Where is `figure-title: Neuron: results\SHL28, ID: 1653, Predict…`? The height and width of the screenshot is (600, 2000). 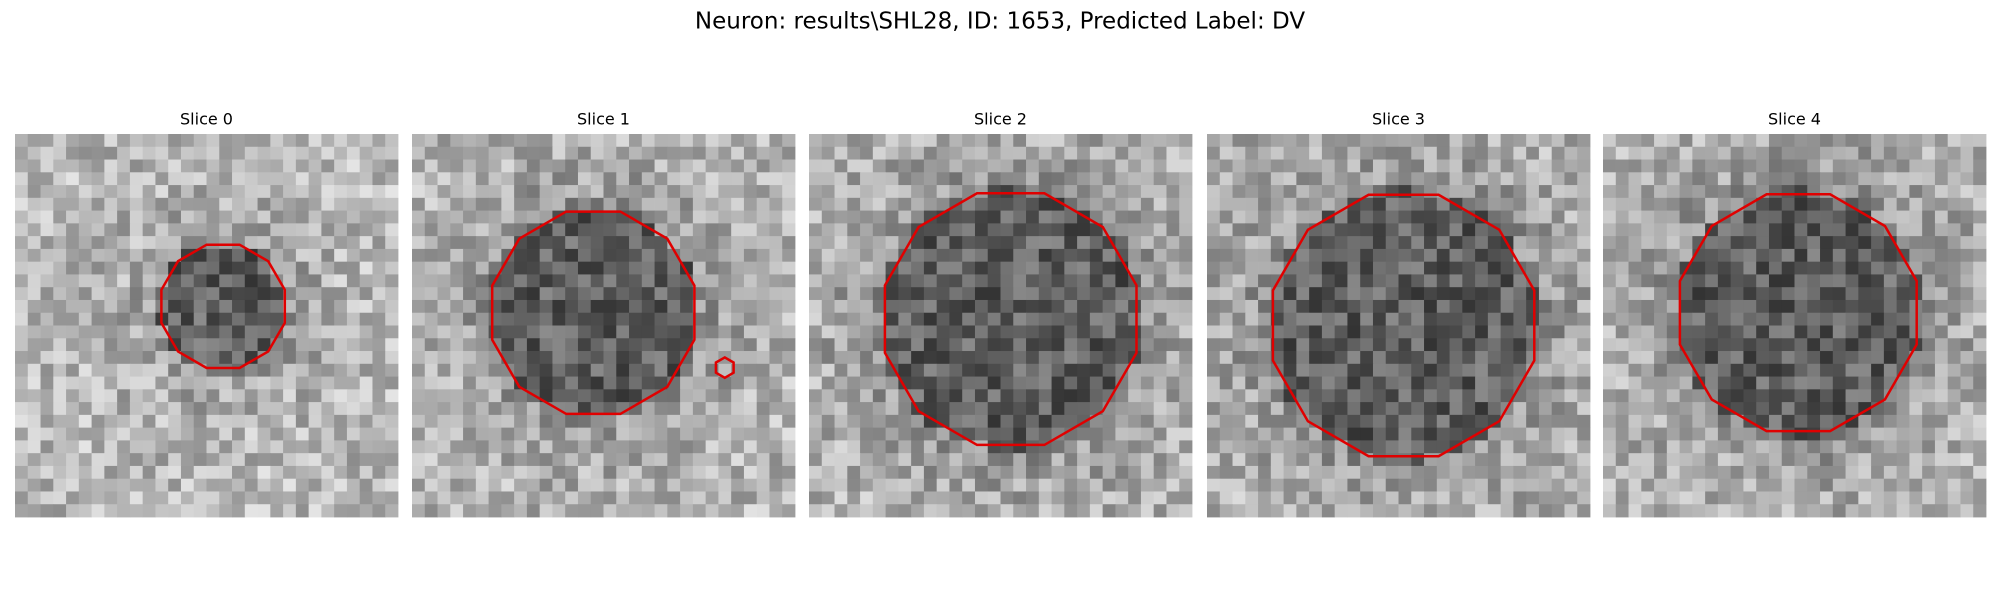
figure-title: Neuron: results\SHL28, ID: 1653, Predict… is located at coordinates (1000, 22).